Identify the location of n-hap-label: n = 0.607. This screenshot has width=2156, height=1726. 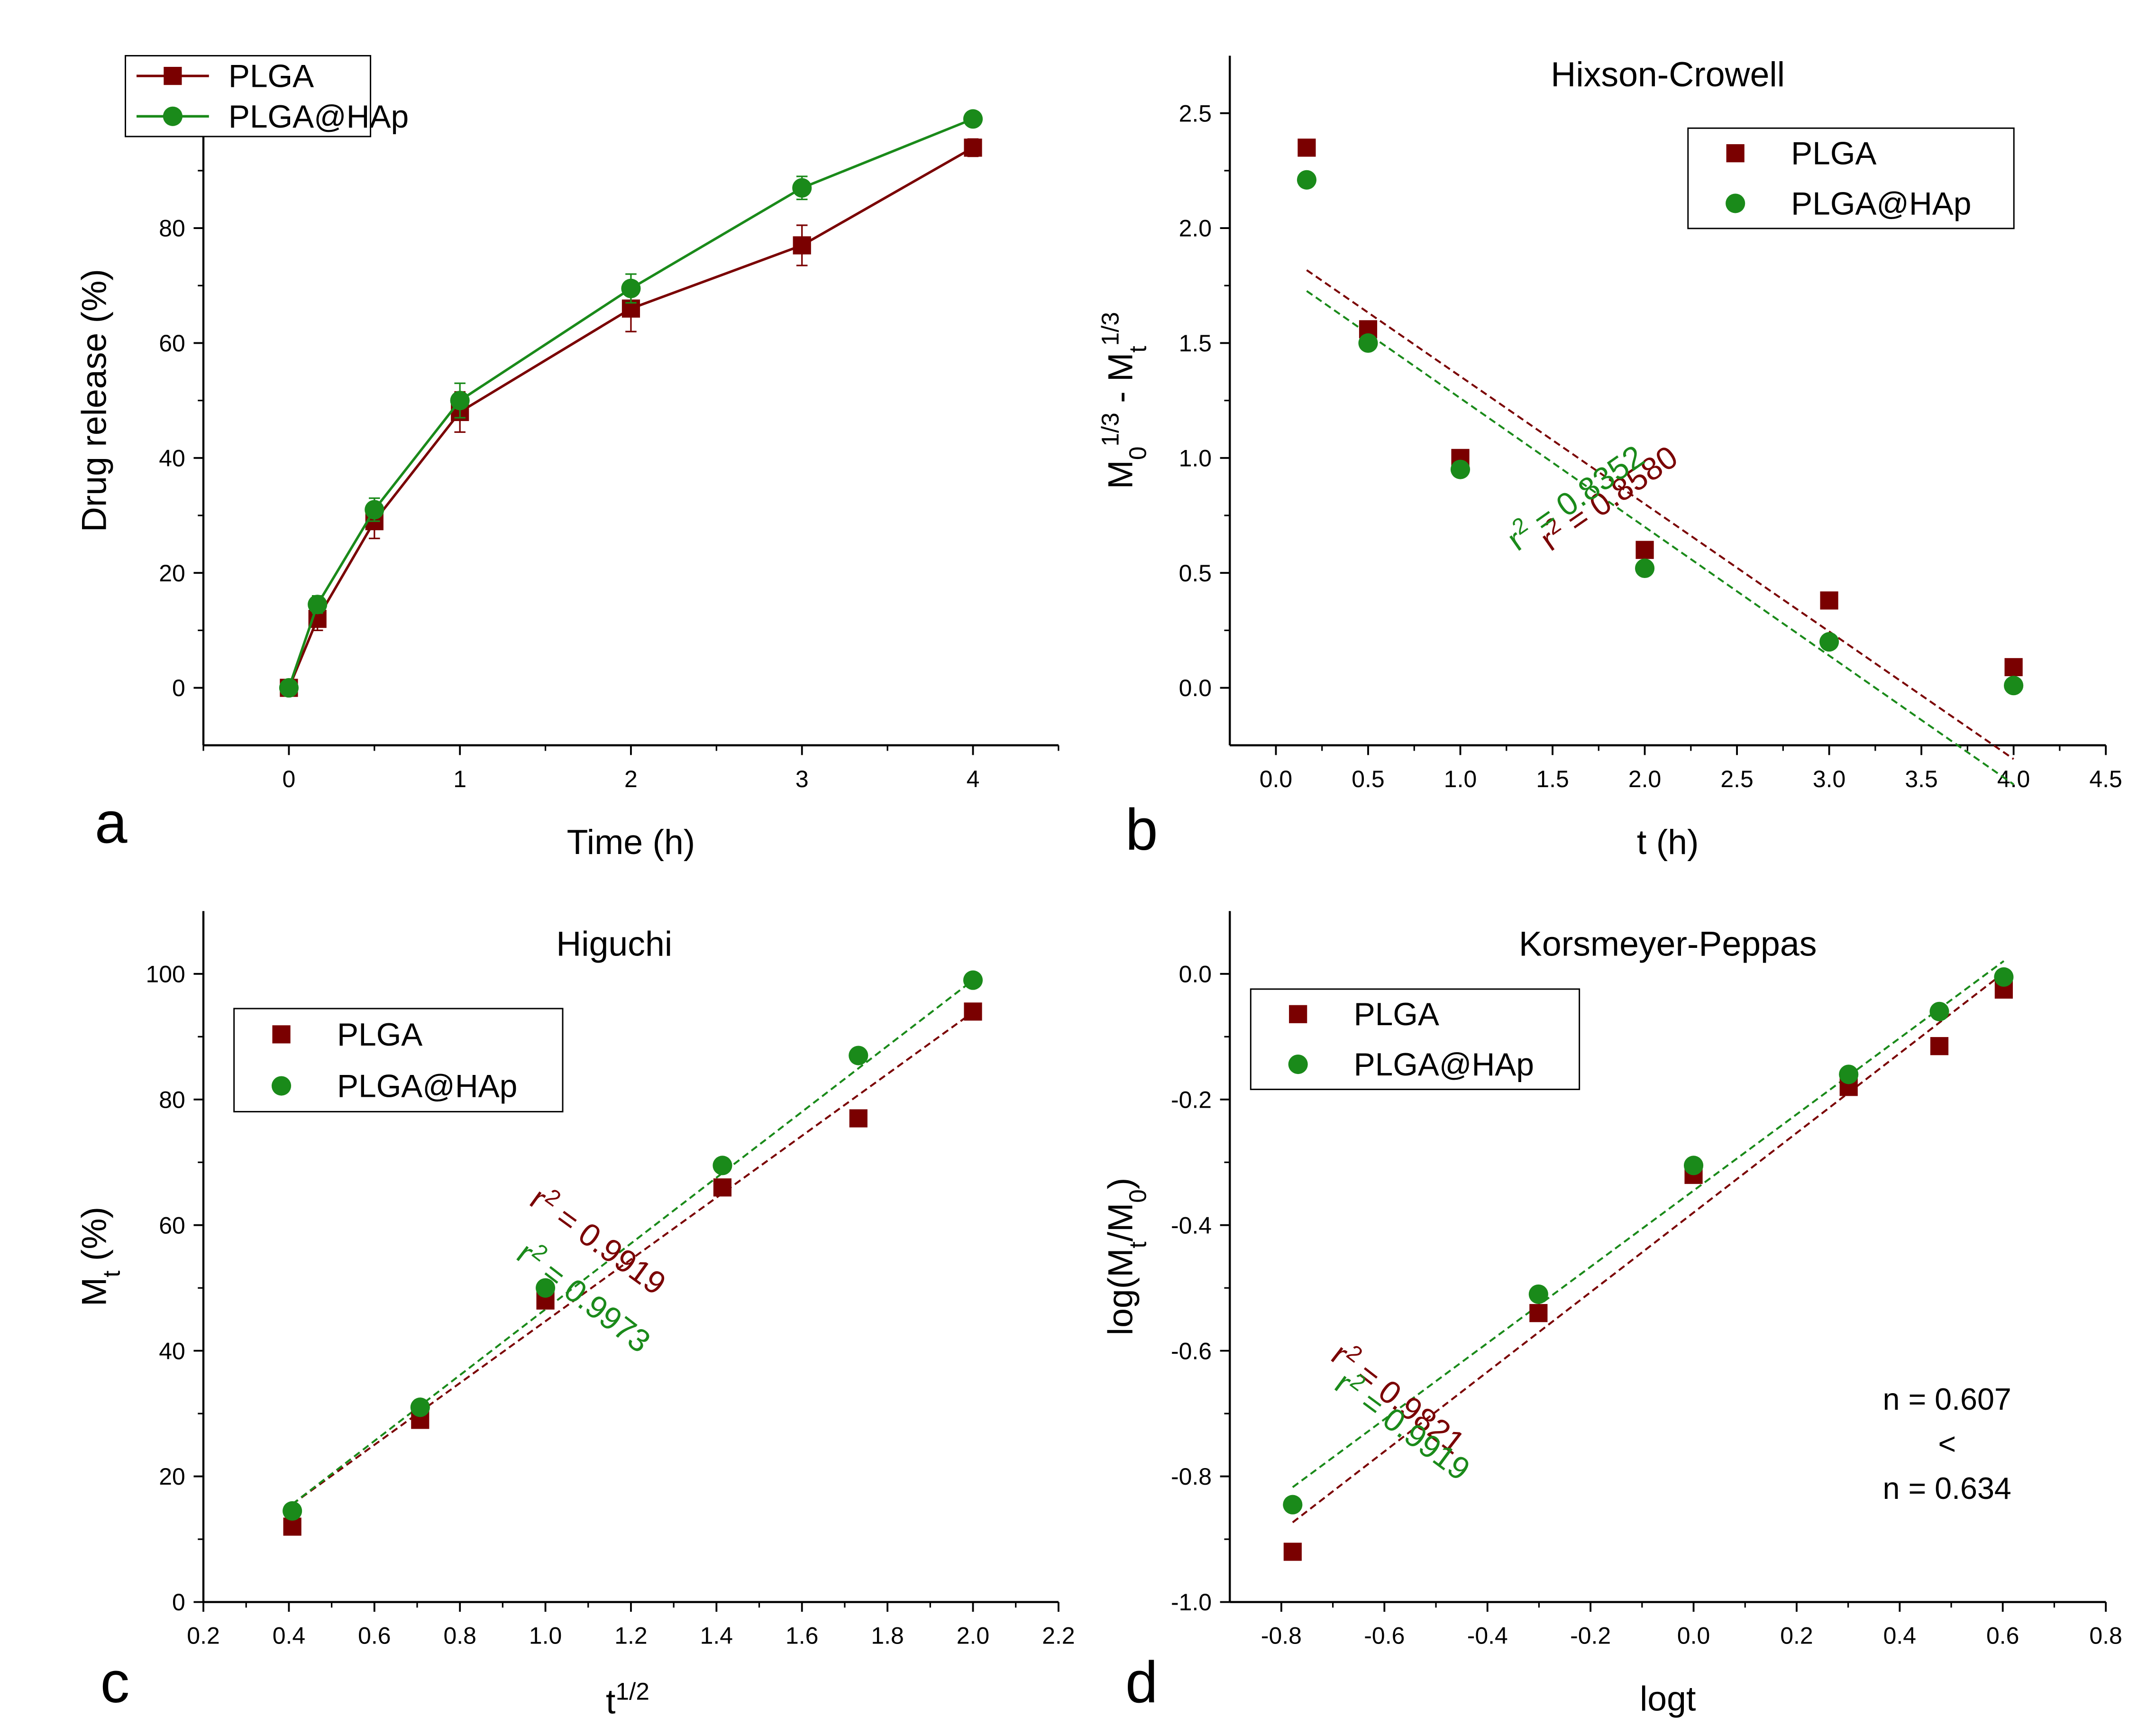
(1947, 1399).